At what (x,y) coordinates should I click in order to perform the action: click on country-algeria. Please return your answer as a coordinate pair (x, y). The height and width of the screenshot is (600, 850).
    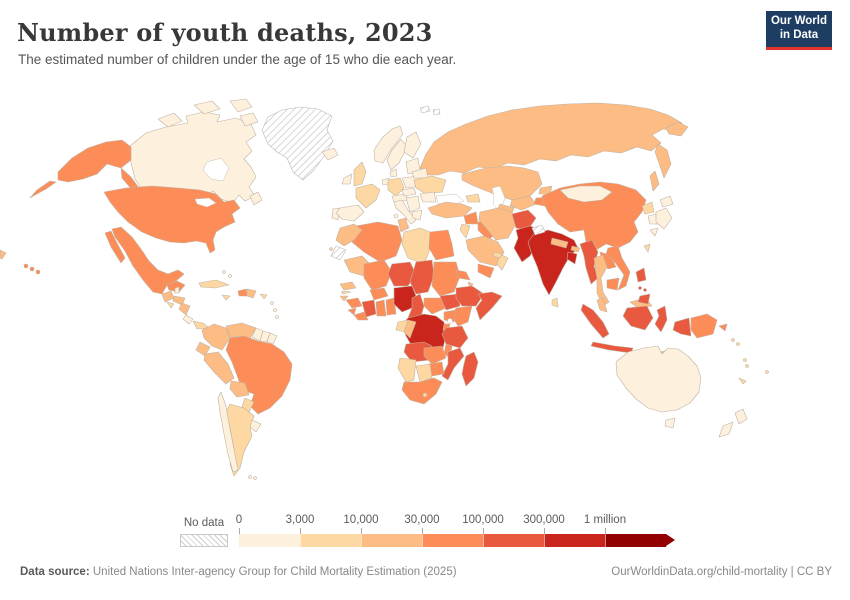
    Looking at the image, I should click on (377, 242).